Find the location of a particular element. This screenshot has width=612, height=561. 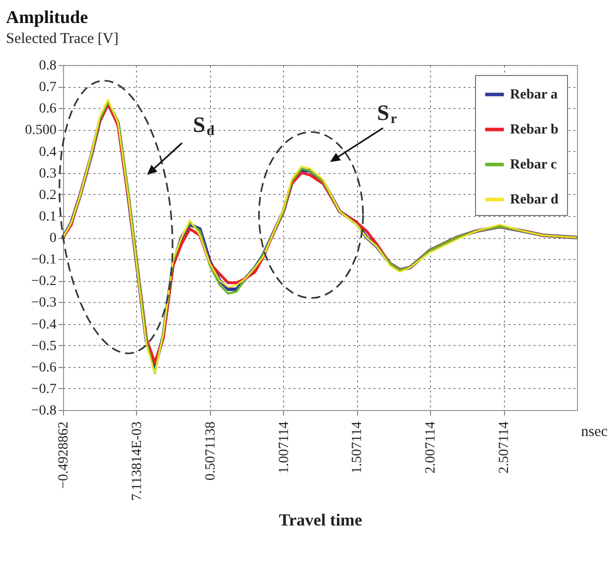

x-tick-label: 2.007114 is located at coordinates (431, 448).